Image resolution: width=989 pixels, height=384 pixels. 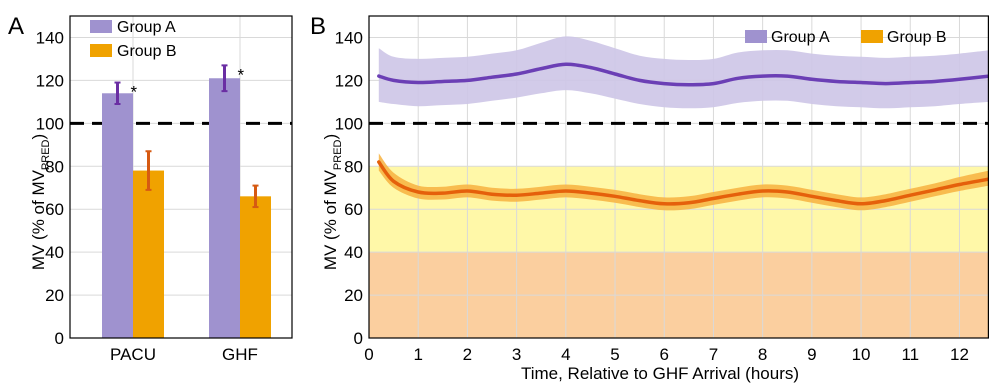 What do you see at coordinates (565, 354) in the screenshot?
I see `panel-b-x-tick-label: 4` at bounding box center [565, 354].